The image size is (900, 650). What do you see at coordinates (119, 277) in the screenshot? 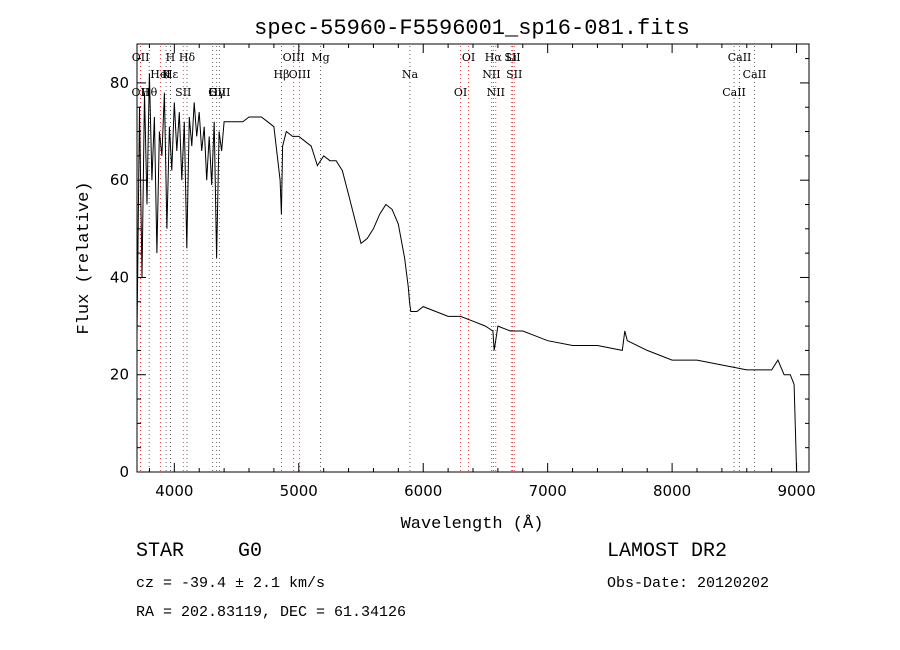
I see `y-tick-label: 40` at bounding box center [119, 277].